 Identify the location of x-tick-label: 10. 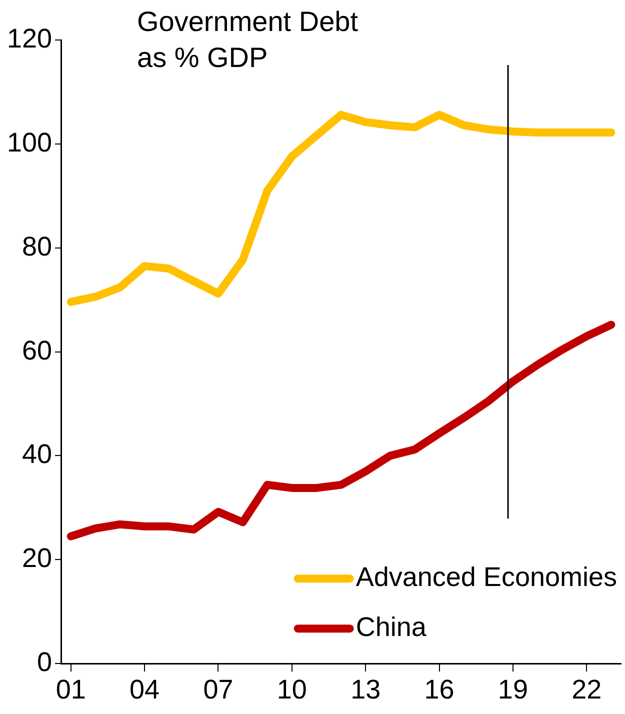
(291, 689).